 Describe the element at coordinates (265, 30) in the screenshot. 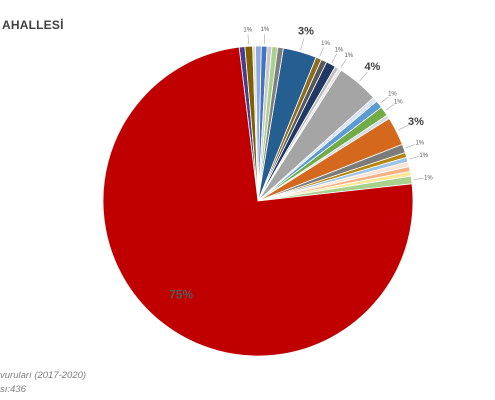

I see `data-label-4: 1%` at that location.